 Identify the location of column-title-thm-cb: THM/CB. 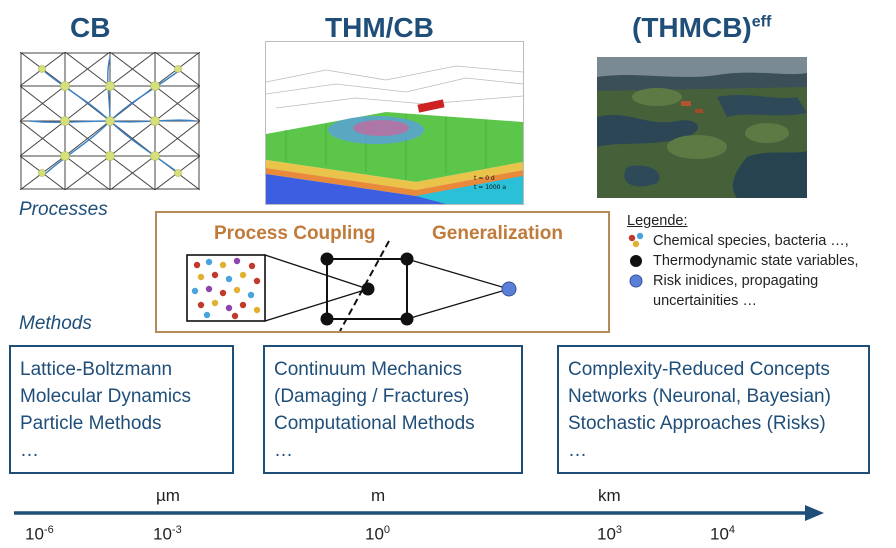
(379, 27).